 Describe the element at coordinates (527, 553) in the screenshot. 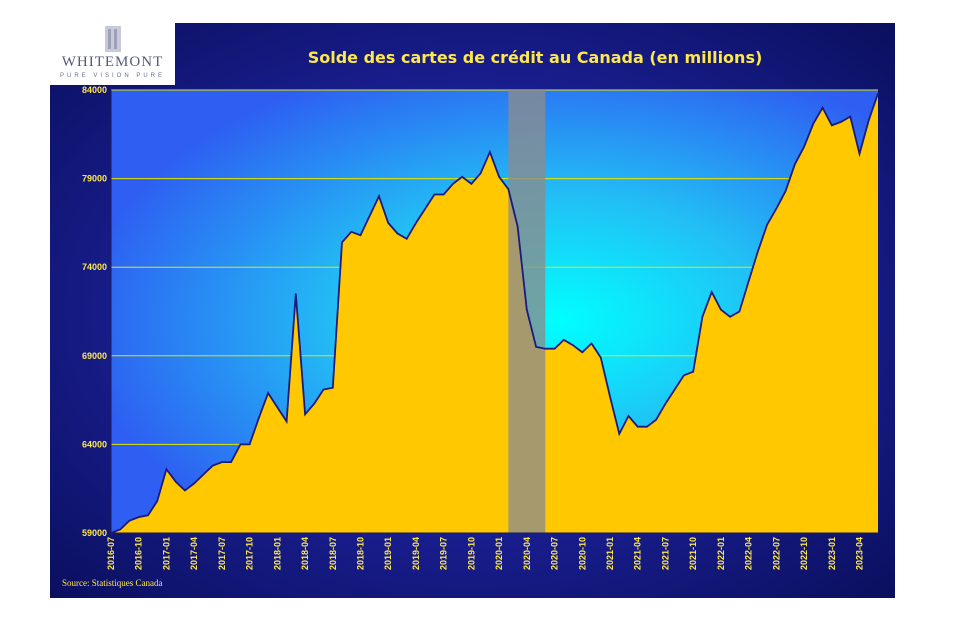

I see `x-tick-label: 2020-04` at that location.